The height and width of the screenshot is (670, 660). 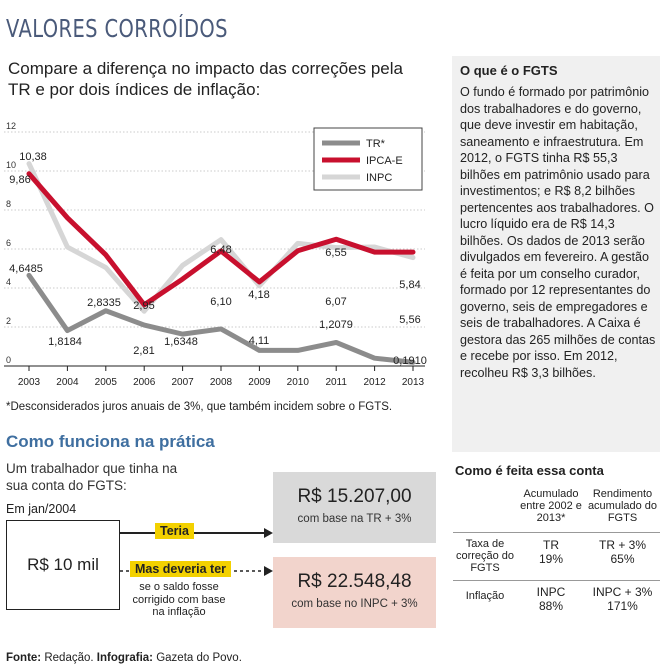 I want to click on data-label: 2,81, so click(x=143, y=351).